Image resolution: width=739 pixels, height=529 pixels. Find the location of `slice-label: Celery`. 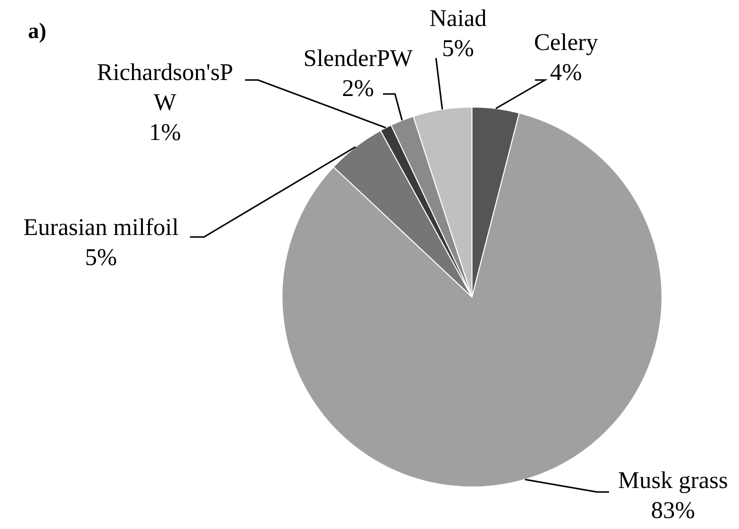

slice-label: Celery is located at coordinates (566, 43).